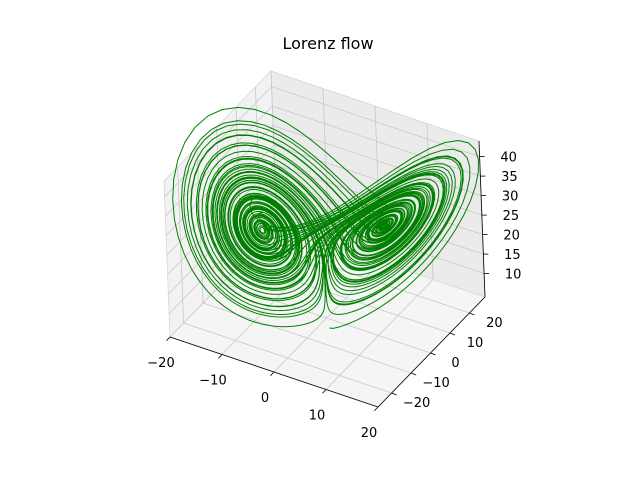  I want to click on y-tick-label: −10, so click(435, 383).